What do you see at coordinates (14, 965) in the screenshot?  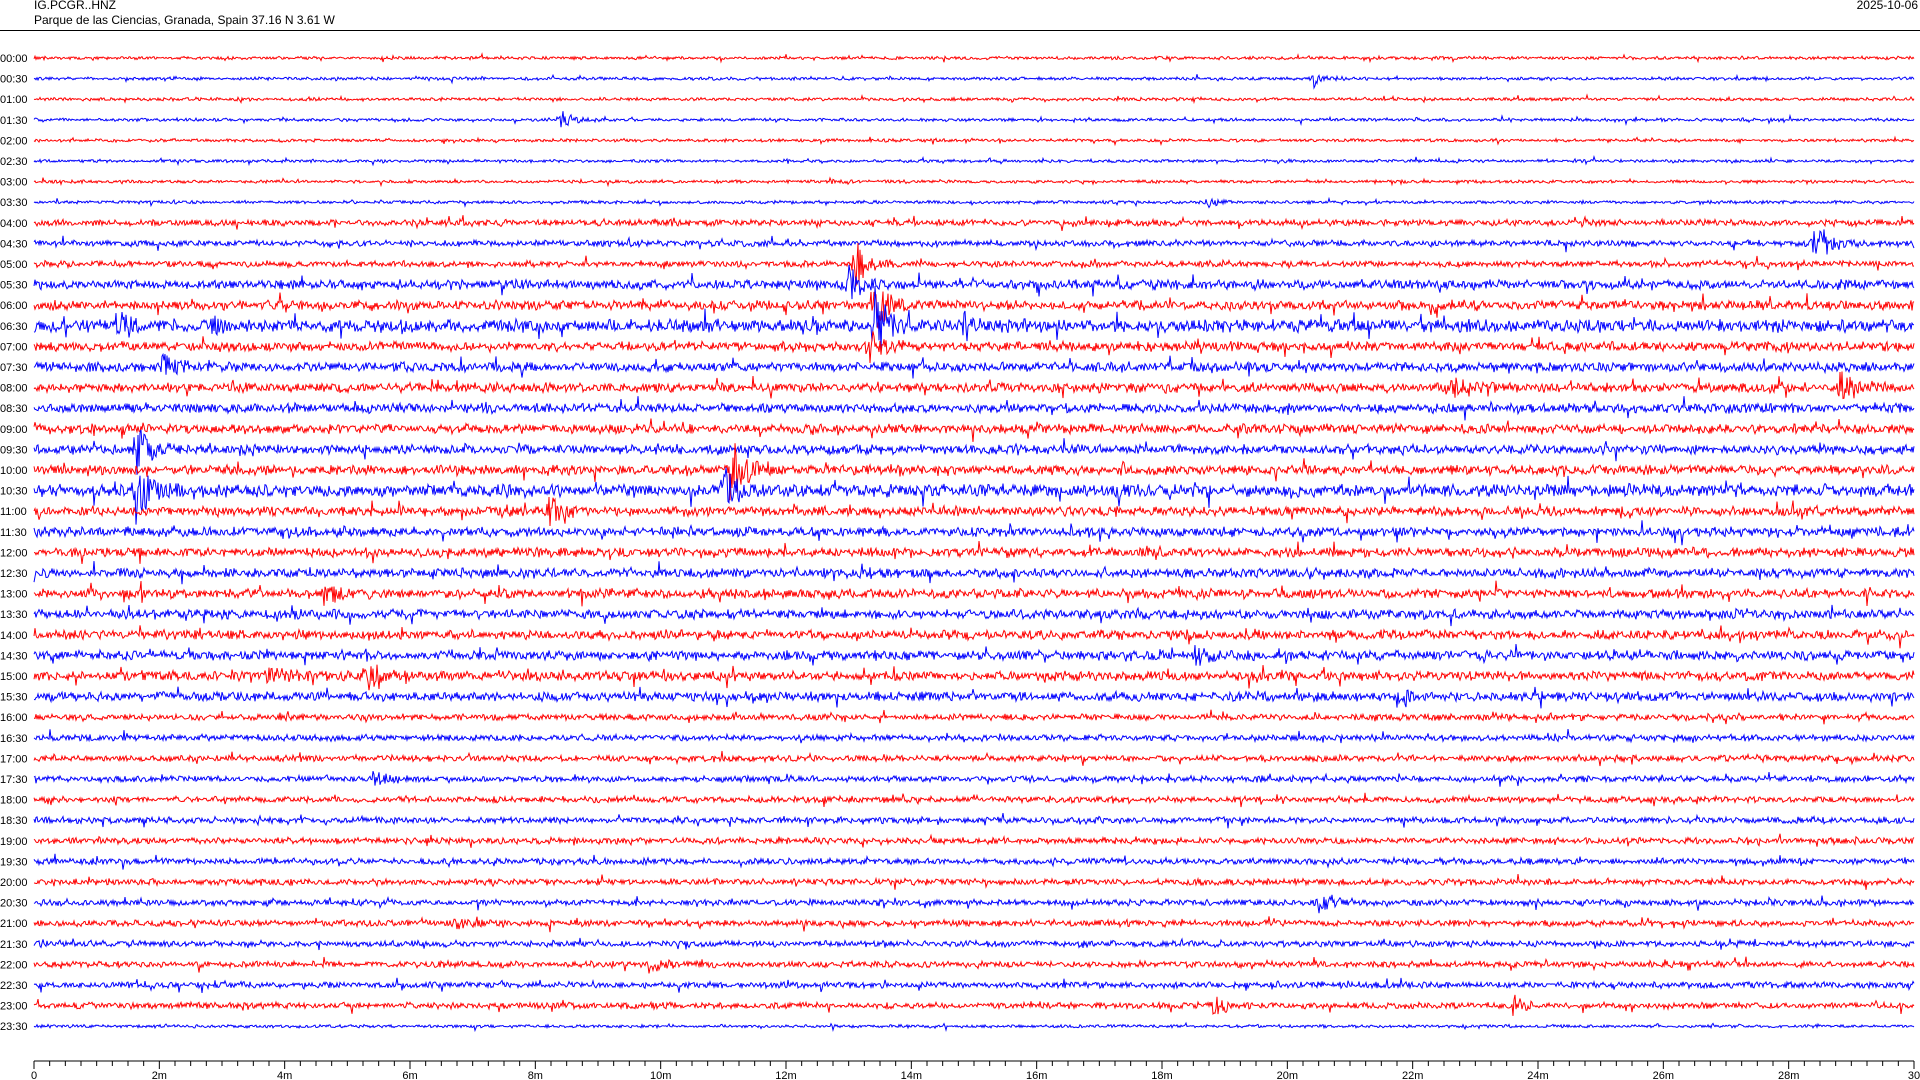 I see `row-time-label: 22:00` at bounding box center [14, 965].